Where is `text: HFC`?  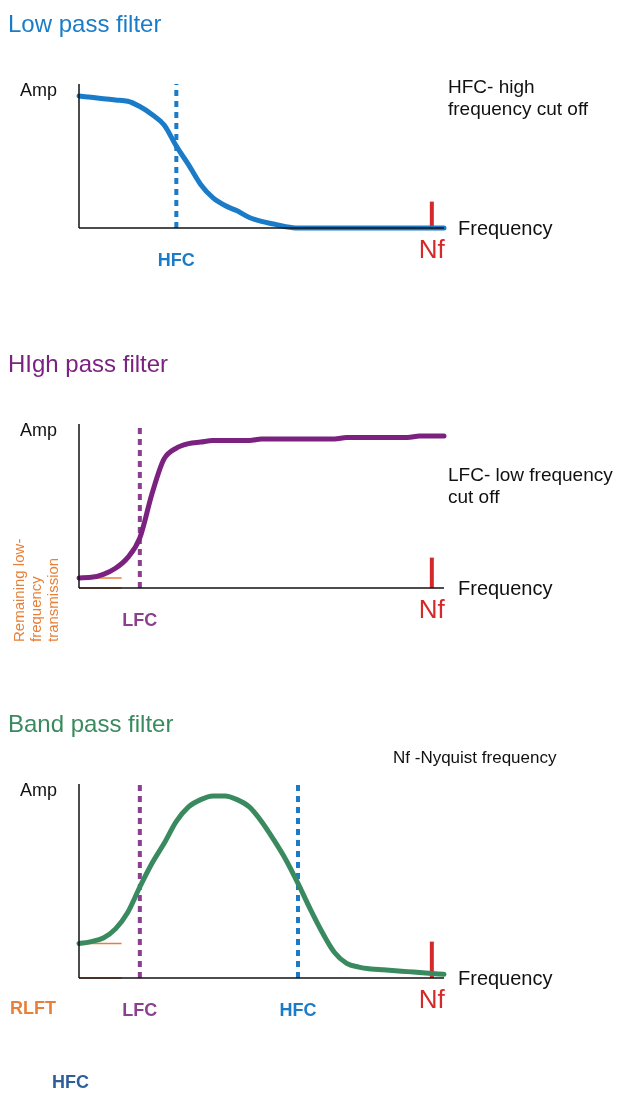 text: HFC is located at coordinates (70, 1082).